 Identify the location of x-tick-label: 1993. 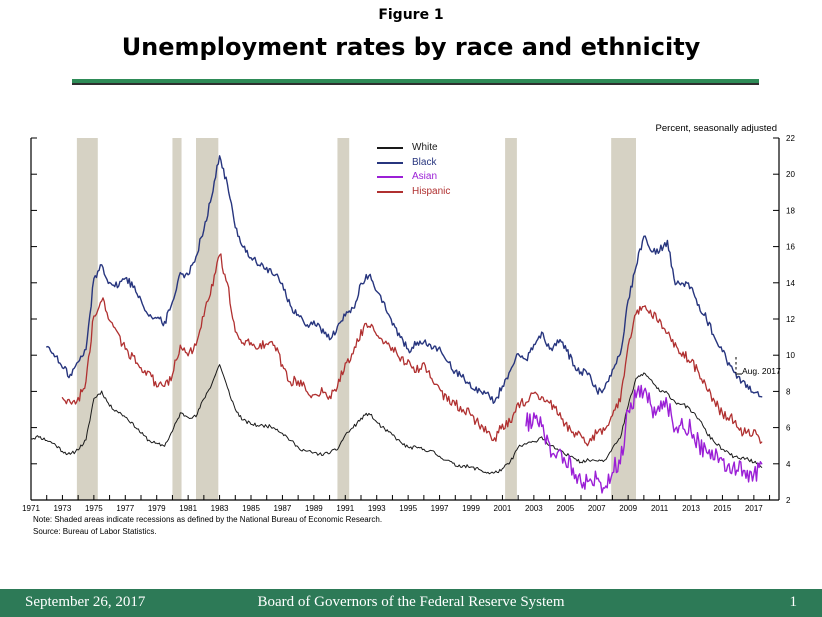
(377, 508).